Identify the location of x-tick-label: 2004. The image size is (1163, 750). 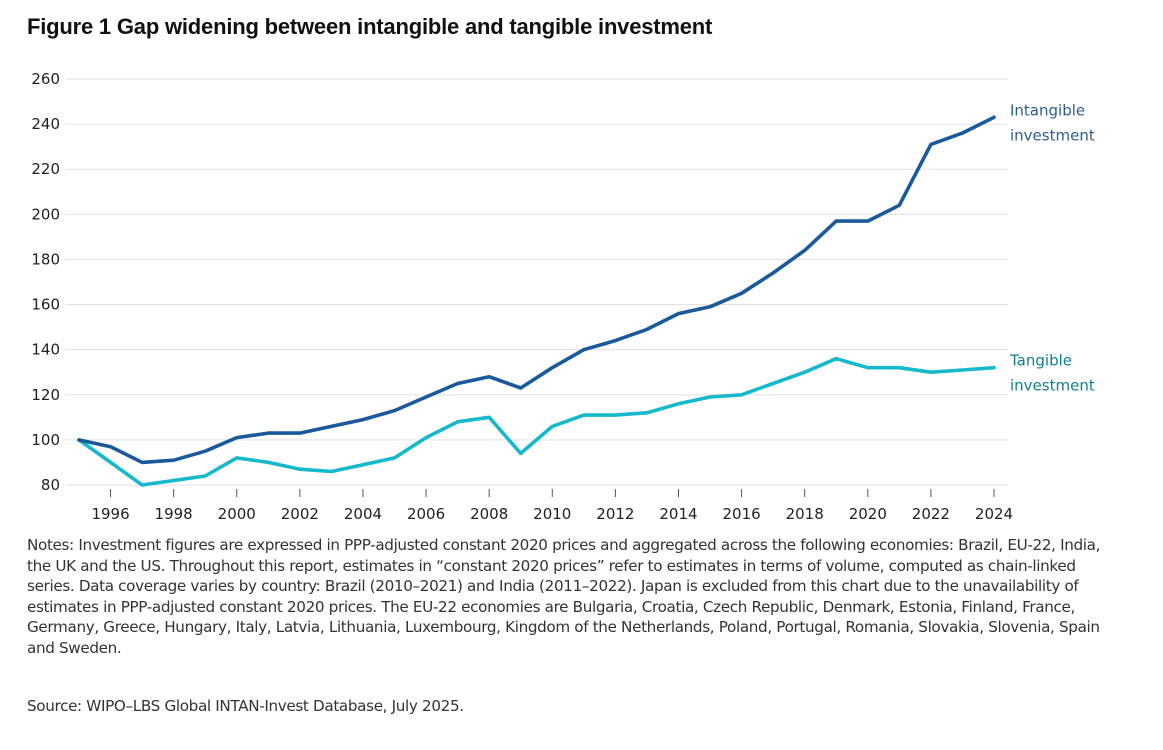
(363, 514).